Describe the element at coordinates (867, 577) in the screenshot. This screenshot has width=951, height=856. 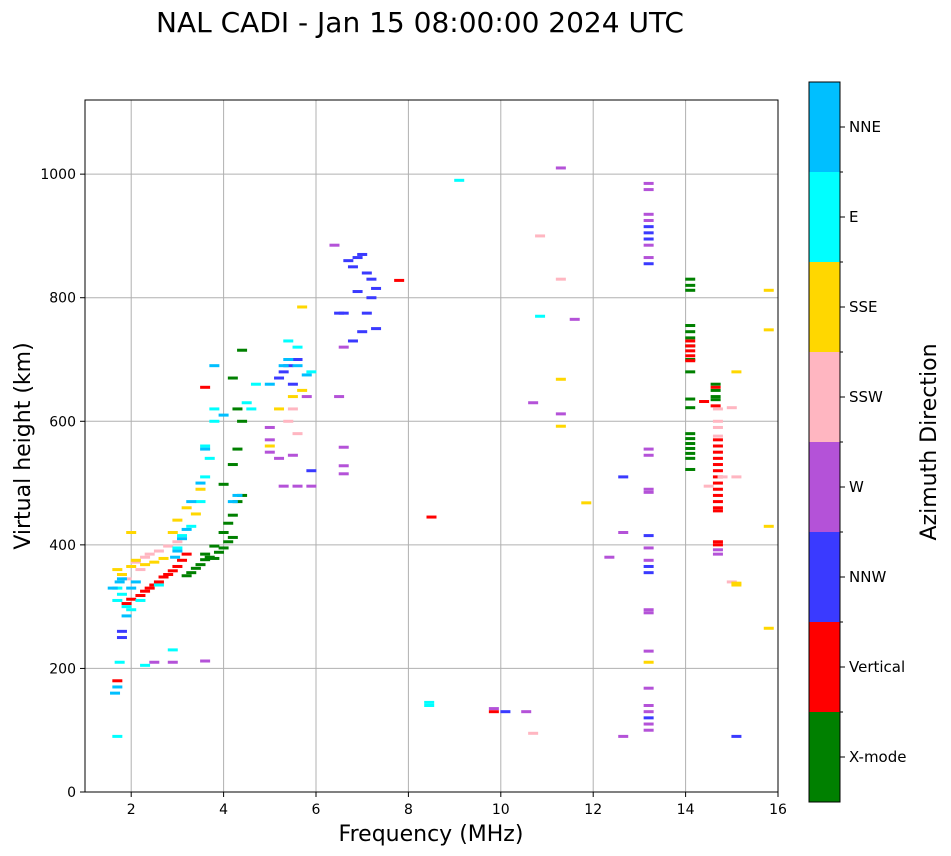
I see `colorbar-tick-label: NNW` at that location.